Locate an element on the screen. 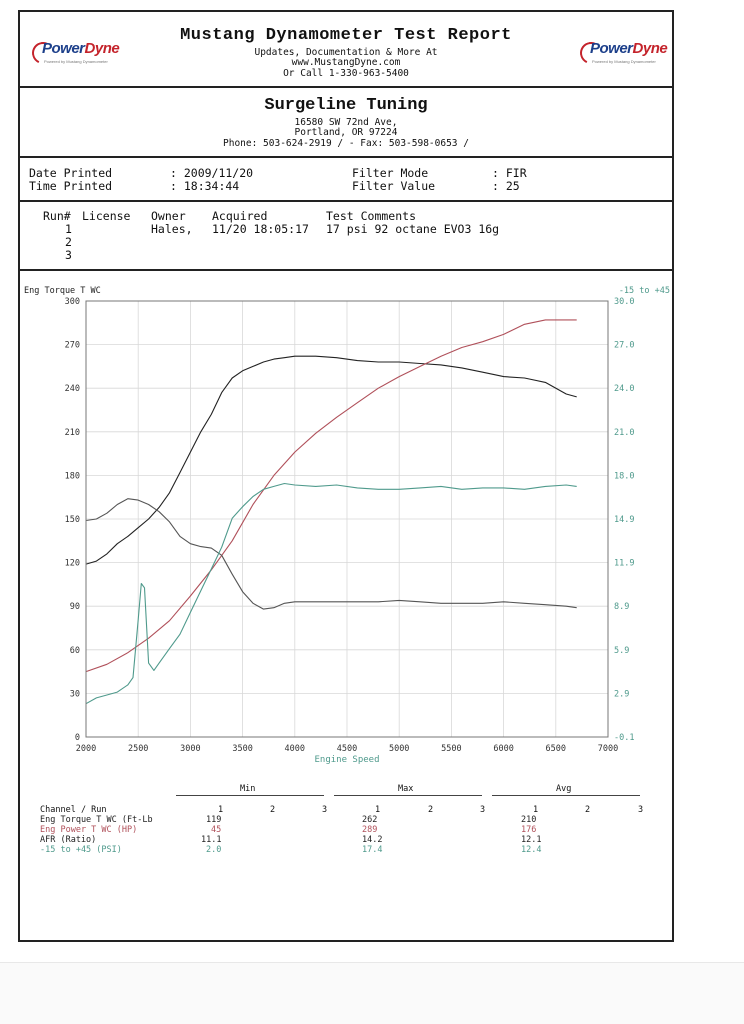  right-axis-label: -15 to +45 is located at coordinates (644, 291).